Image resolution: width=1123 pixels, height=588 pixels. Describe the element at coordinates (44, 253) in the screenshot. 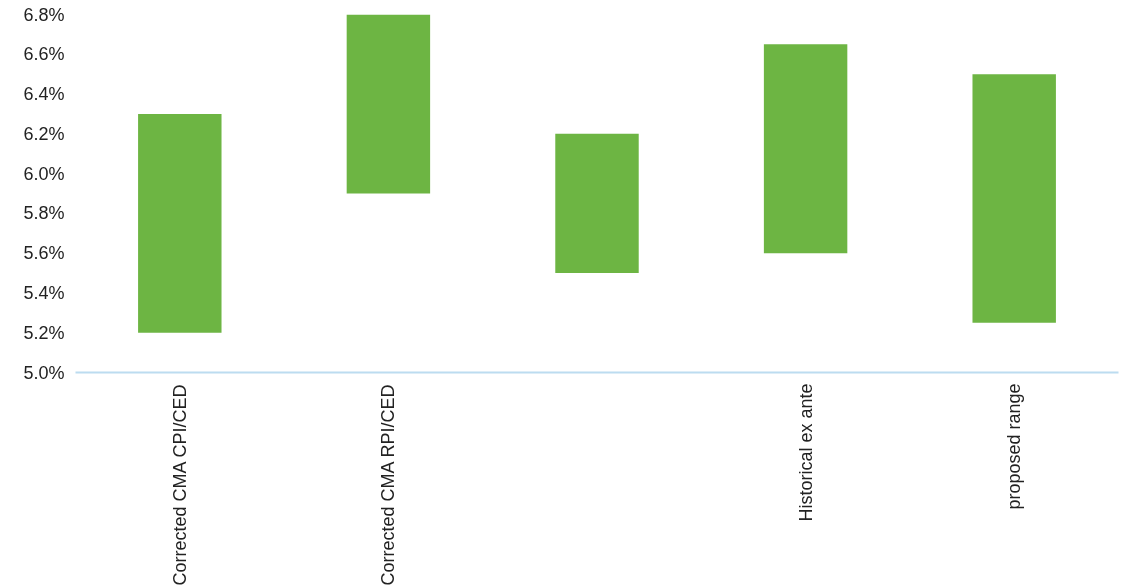

I see `y-tick-label: 5.6%` at that location.